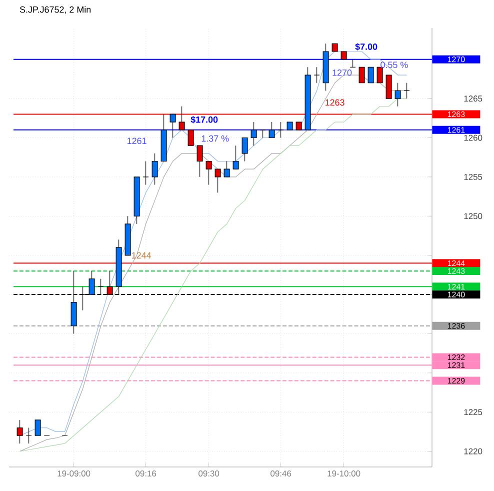  I want to click on annotation: $17.00, so click(204, 120).